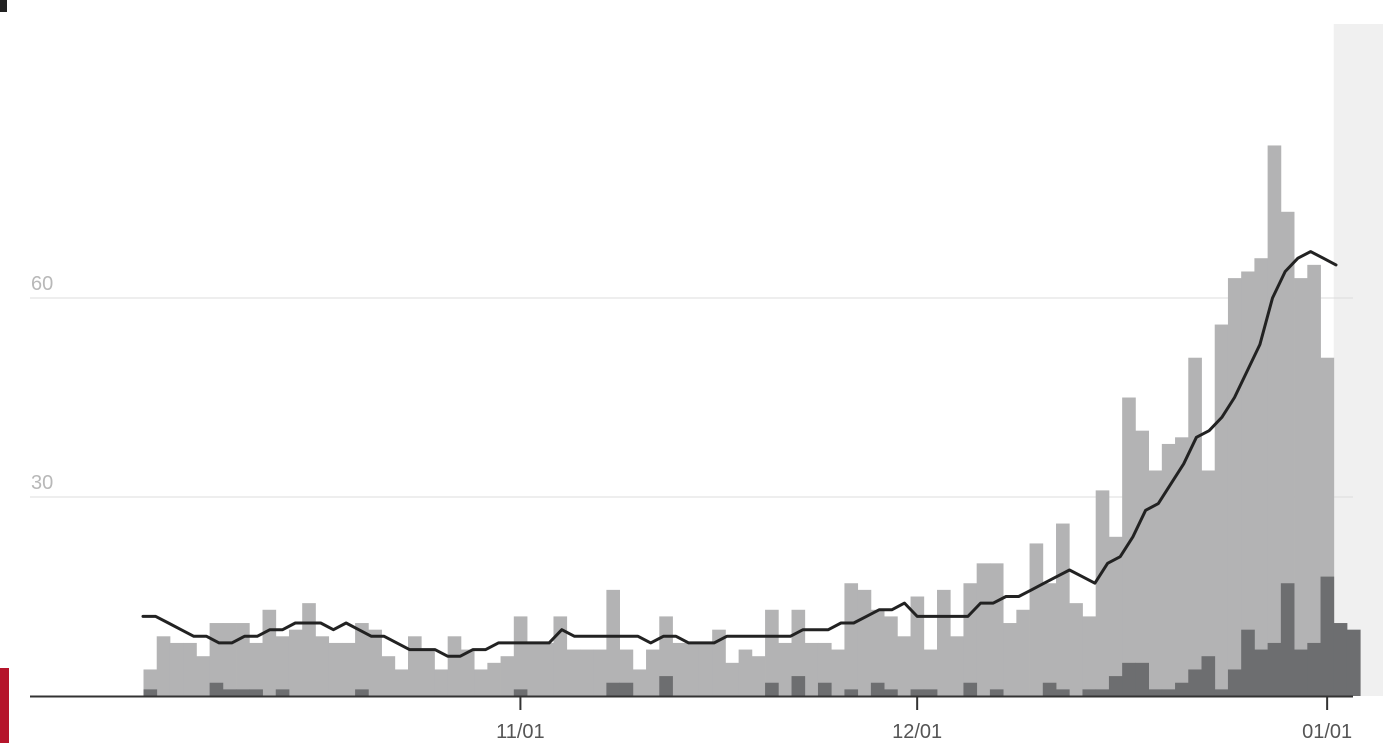  What do you see at coordinates (924, 719) in the screenshot?
I see `x-axis-ticks: 11/01 12/01 01/01` at bounding box center [924, 719].